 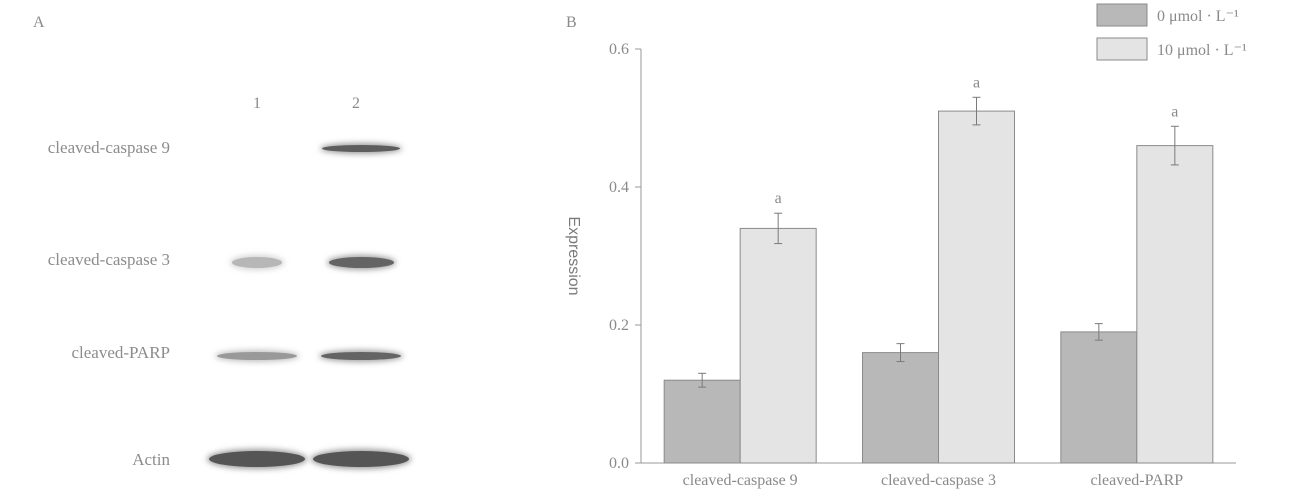 I want to click on panel-b-letter: B, so click(x=571, y=22).